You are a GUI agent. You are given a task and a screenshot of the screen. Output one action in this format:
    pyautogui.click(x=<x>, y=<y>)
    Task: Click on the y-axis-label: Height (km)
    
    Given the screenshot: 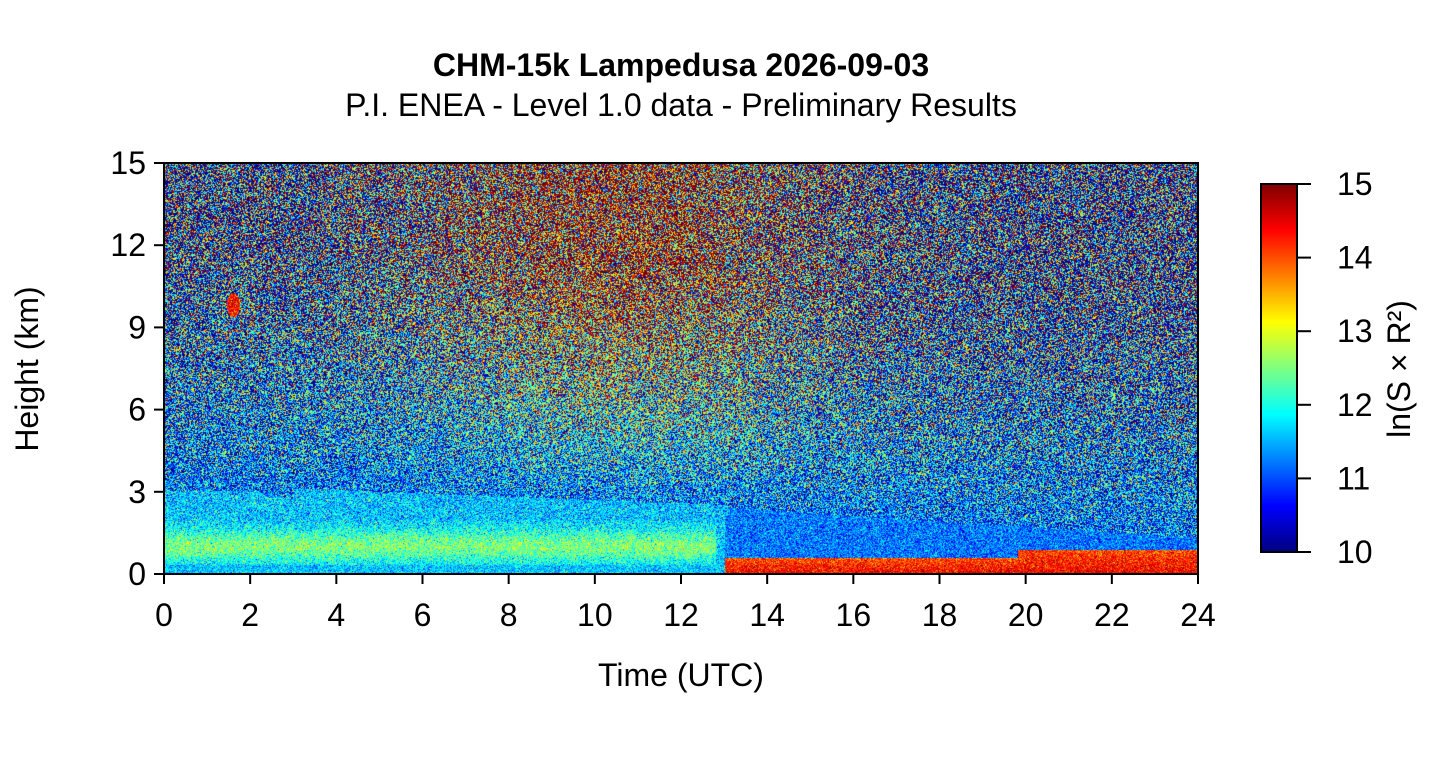 What is the action you would take?
    pyautogui.click(x=27, y=368)
    